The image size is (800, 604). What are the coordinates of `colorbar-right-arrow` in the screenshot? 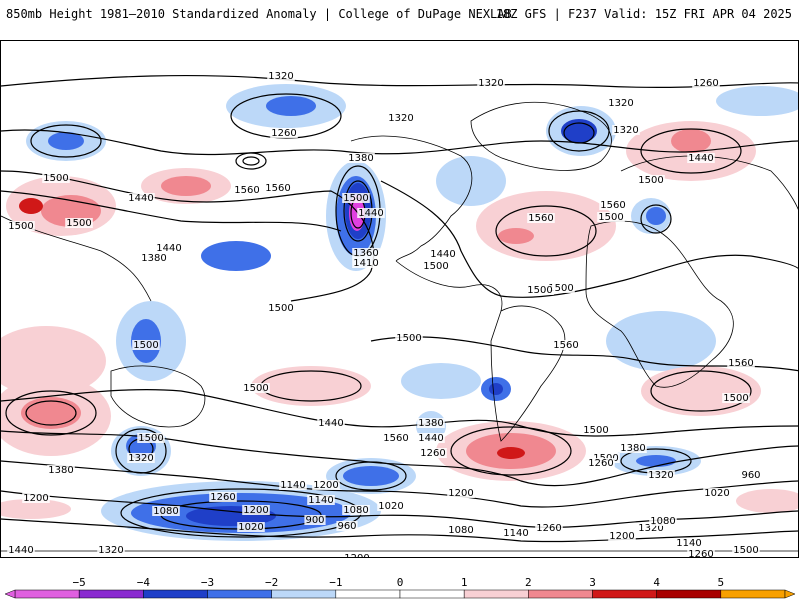 It's located at (790, 594).